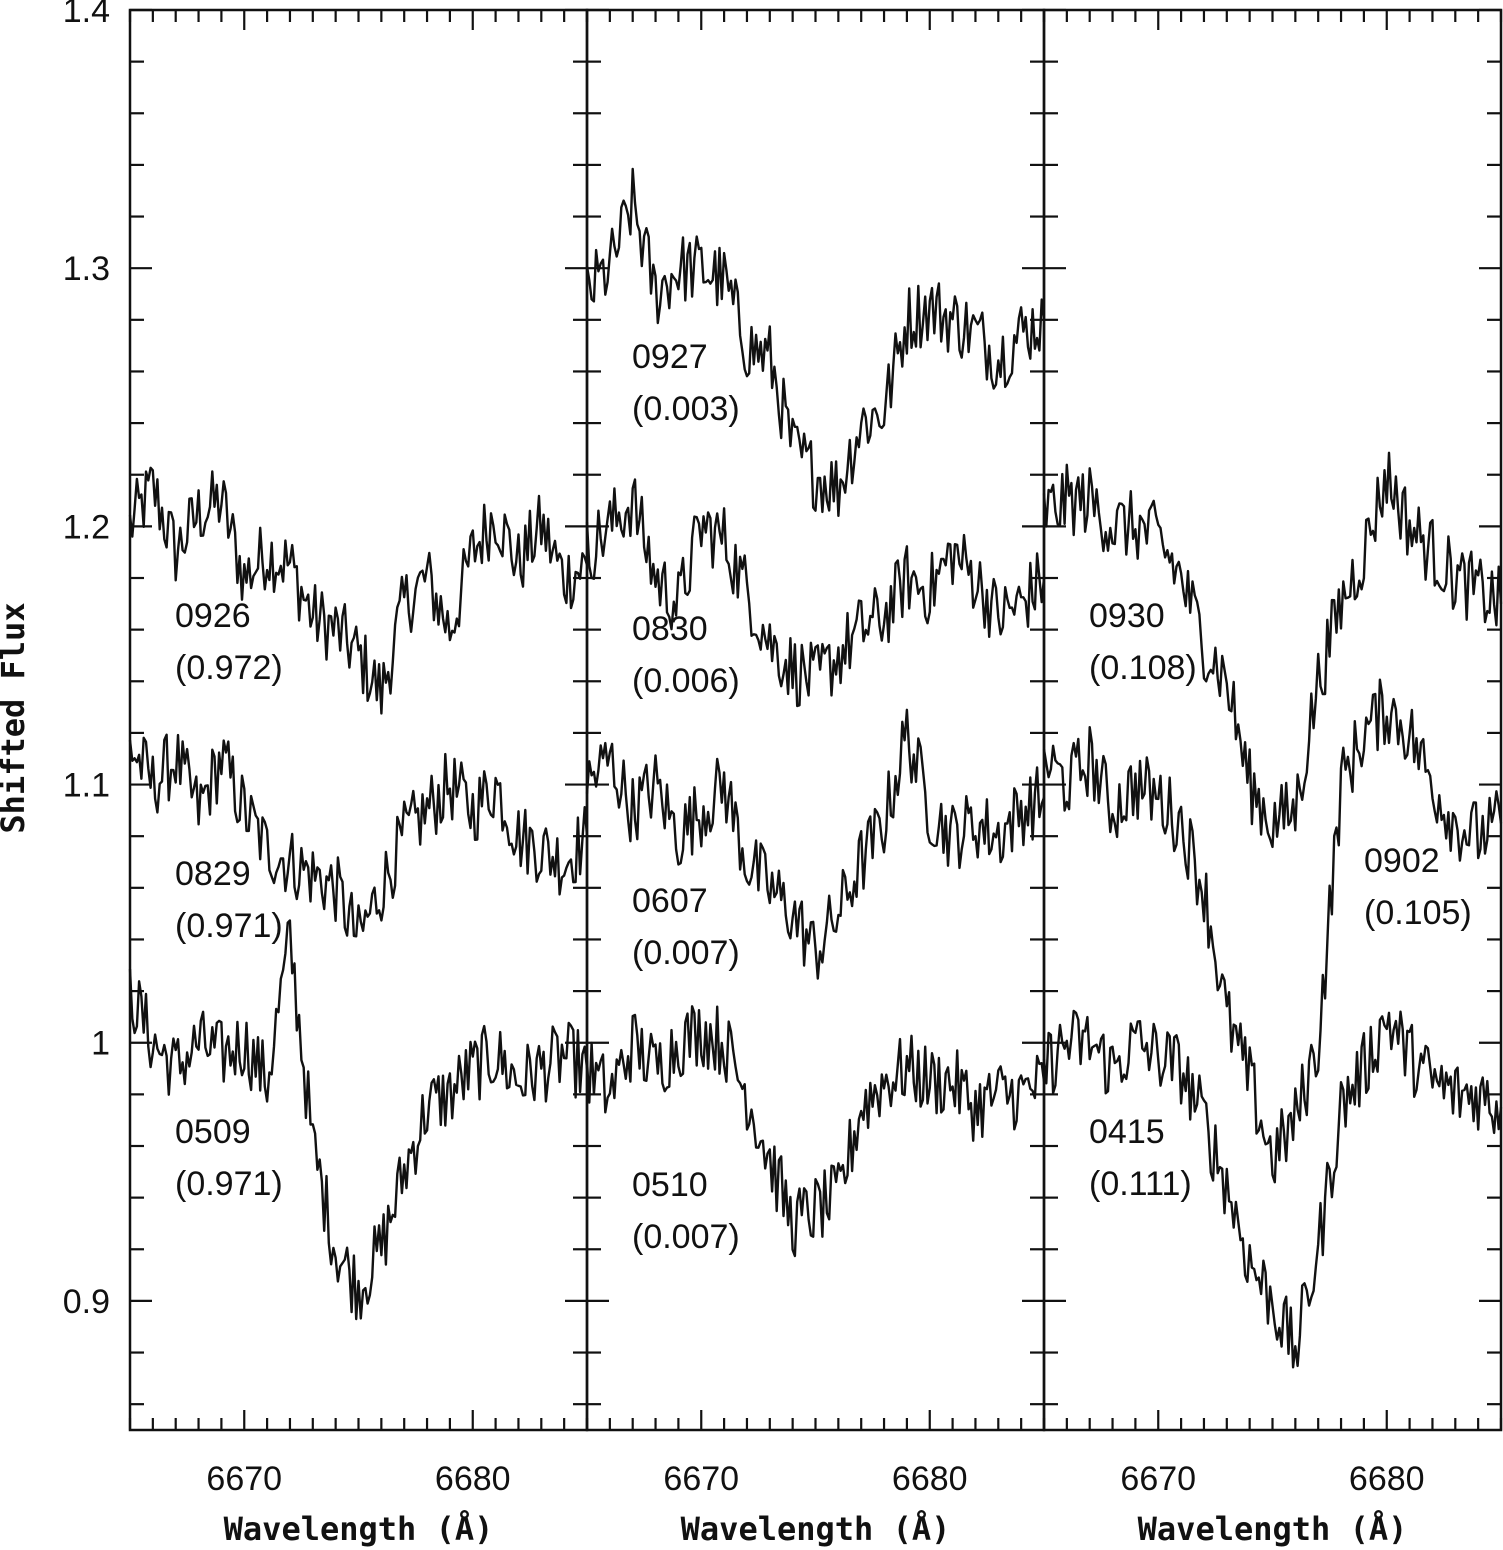 This screenshot has width=1503, height=1550. I want to click on spectrum-id-label: 0509, so click(213, 1132).